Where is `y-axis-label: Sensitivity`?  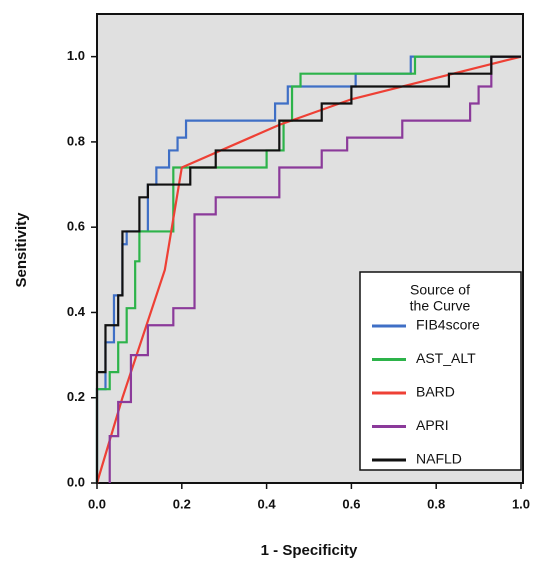 y-axis-label: Sensitivity is located at coordinates (21, 250).